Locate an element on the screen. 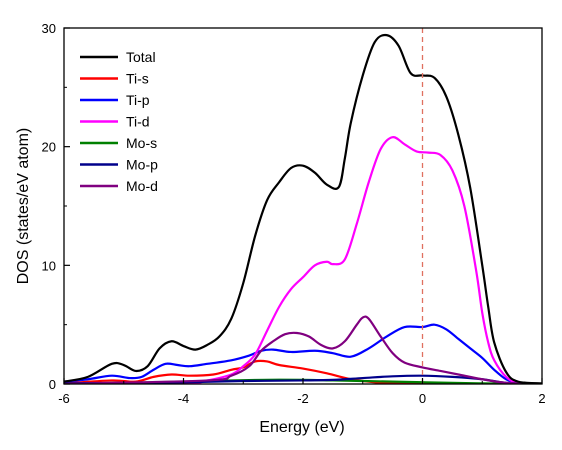  x-tick-label: -4 is located at coordinates (184, 398).